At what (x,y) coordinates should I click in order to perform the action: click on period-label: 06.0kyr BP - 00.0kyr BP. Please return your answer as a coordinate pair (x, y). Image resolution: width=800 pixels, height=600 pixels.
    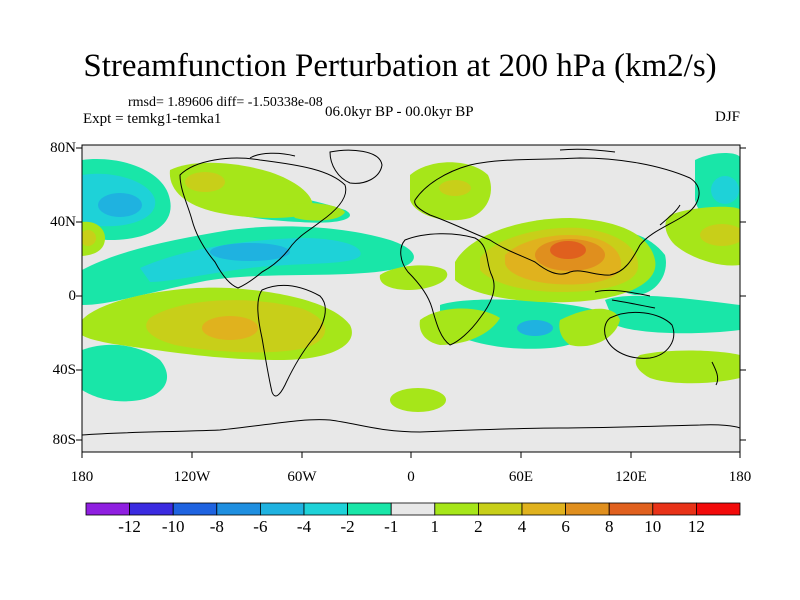
    Looking at the image, I should click on (399, 112).